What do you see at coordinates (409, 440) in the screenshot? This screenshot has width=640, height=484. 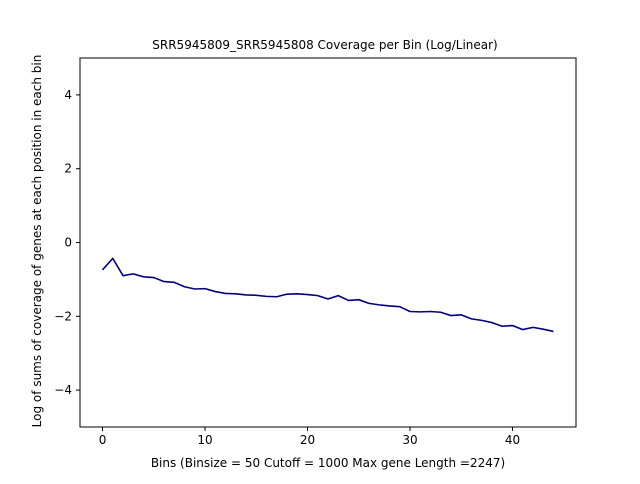 I see `x-tick-label: 30` at bounding box center [409, 440].